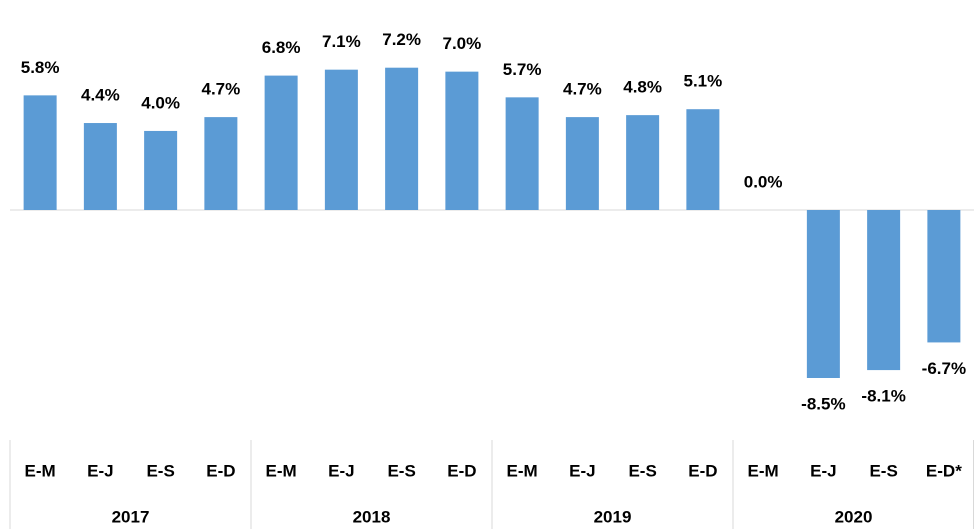 The width and height of the screenshot is (974, 529). Describe the element at coordinates (642, 87) in the screenshot. I see `value-label: 4.8%` at that location.